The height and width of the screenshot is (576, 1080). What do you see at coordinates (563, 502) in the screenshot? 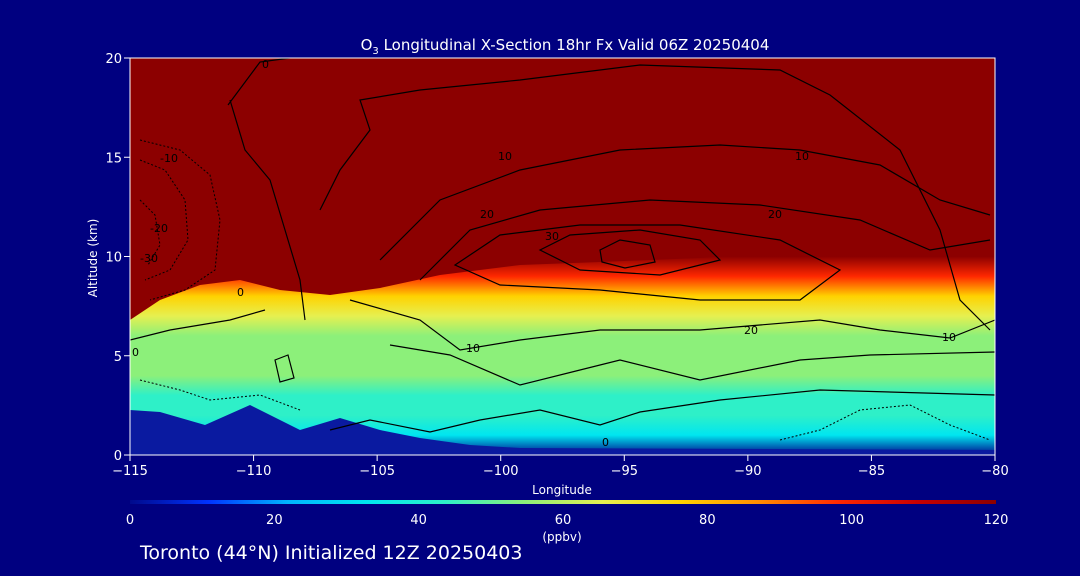
I see `colorbar` at bounding box center [563, 502].